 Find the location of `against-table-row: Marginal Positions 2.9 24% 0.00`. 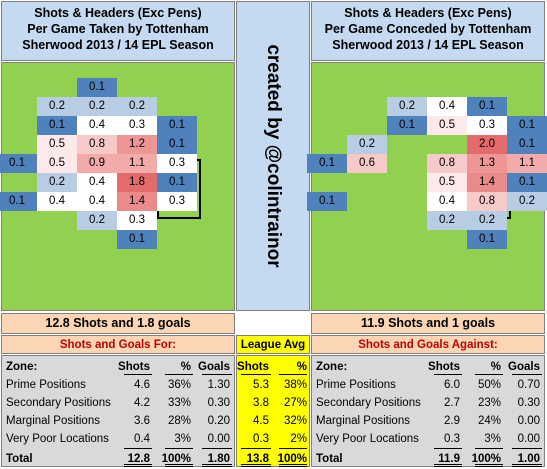

against-table-row: Marginal Positions 2.9 24% 0.00 is located at coordinates (428, 421).